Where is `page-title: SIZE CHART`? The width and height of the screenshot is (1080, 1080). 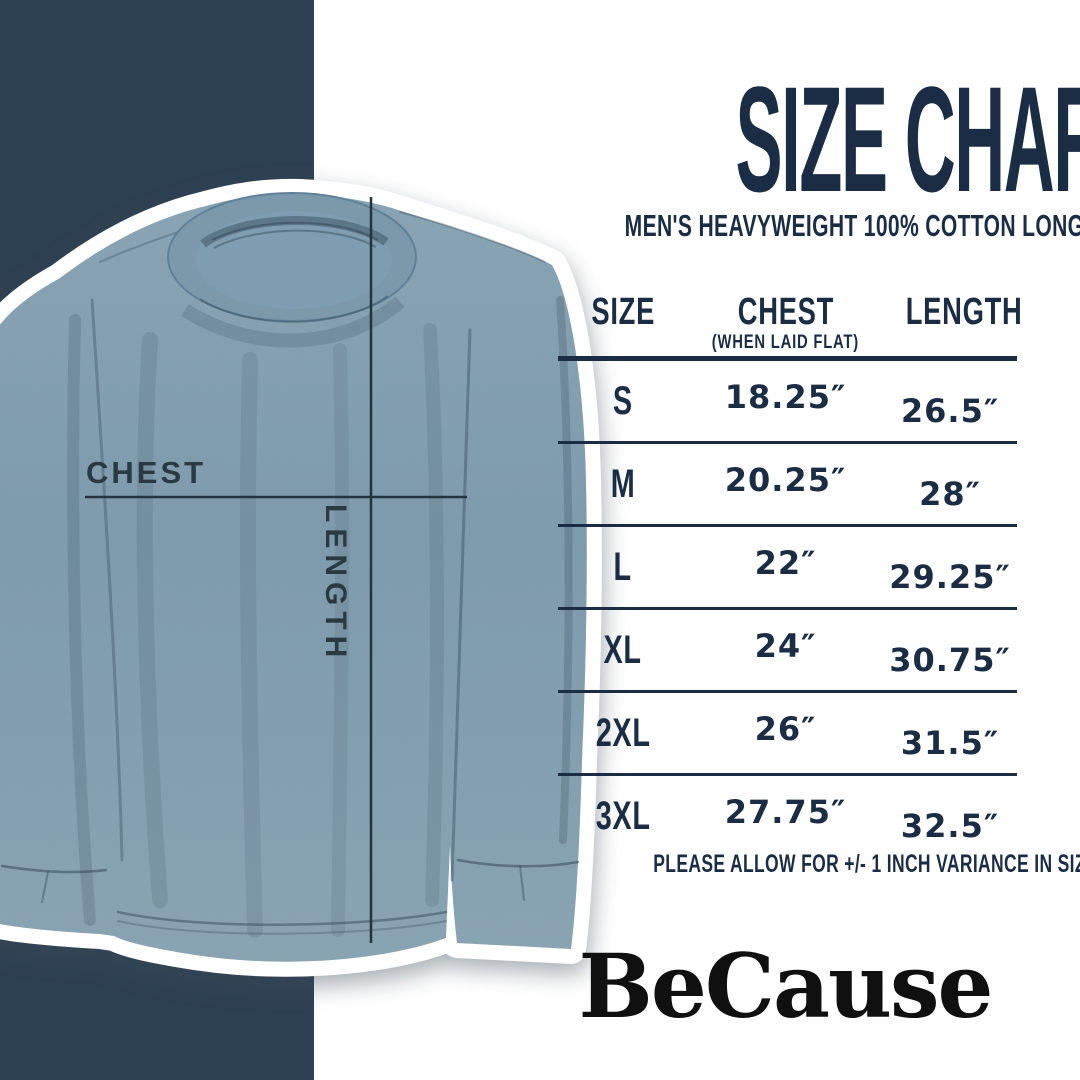
page-title: SIZE CHART is located at coordinates (907, 139).